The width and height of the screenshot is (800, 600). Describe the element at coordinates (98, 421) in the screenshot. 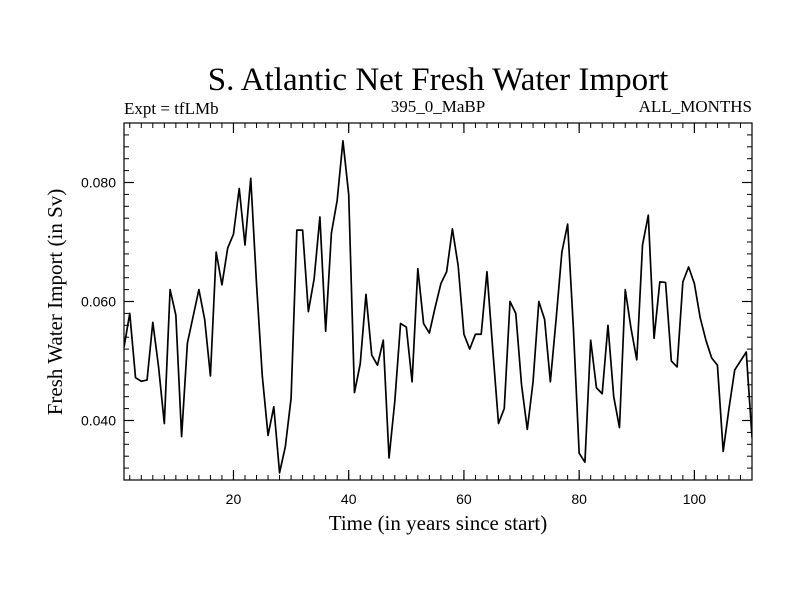

I see `y-tick-label: 0.040` at that location.